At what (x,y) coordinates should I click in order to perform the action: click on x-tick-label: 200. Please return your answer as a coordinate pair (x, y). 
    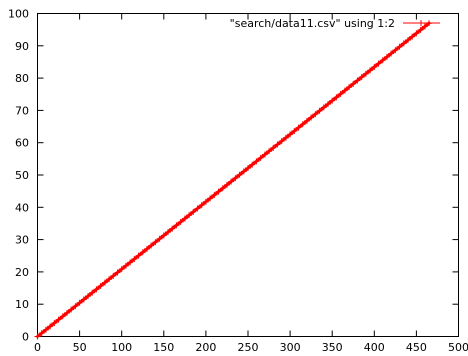
    Looking at the image, I should click on (205, 347).